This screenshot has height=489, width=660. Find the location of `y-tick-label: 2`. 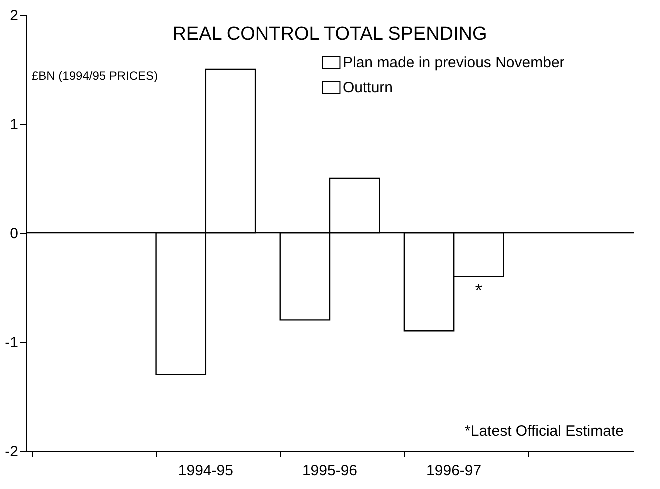

y-tick-label: 2 is located at coordinates (14, 16).